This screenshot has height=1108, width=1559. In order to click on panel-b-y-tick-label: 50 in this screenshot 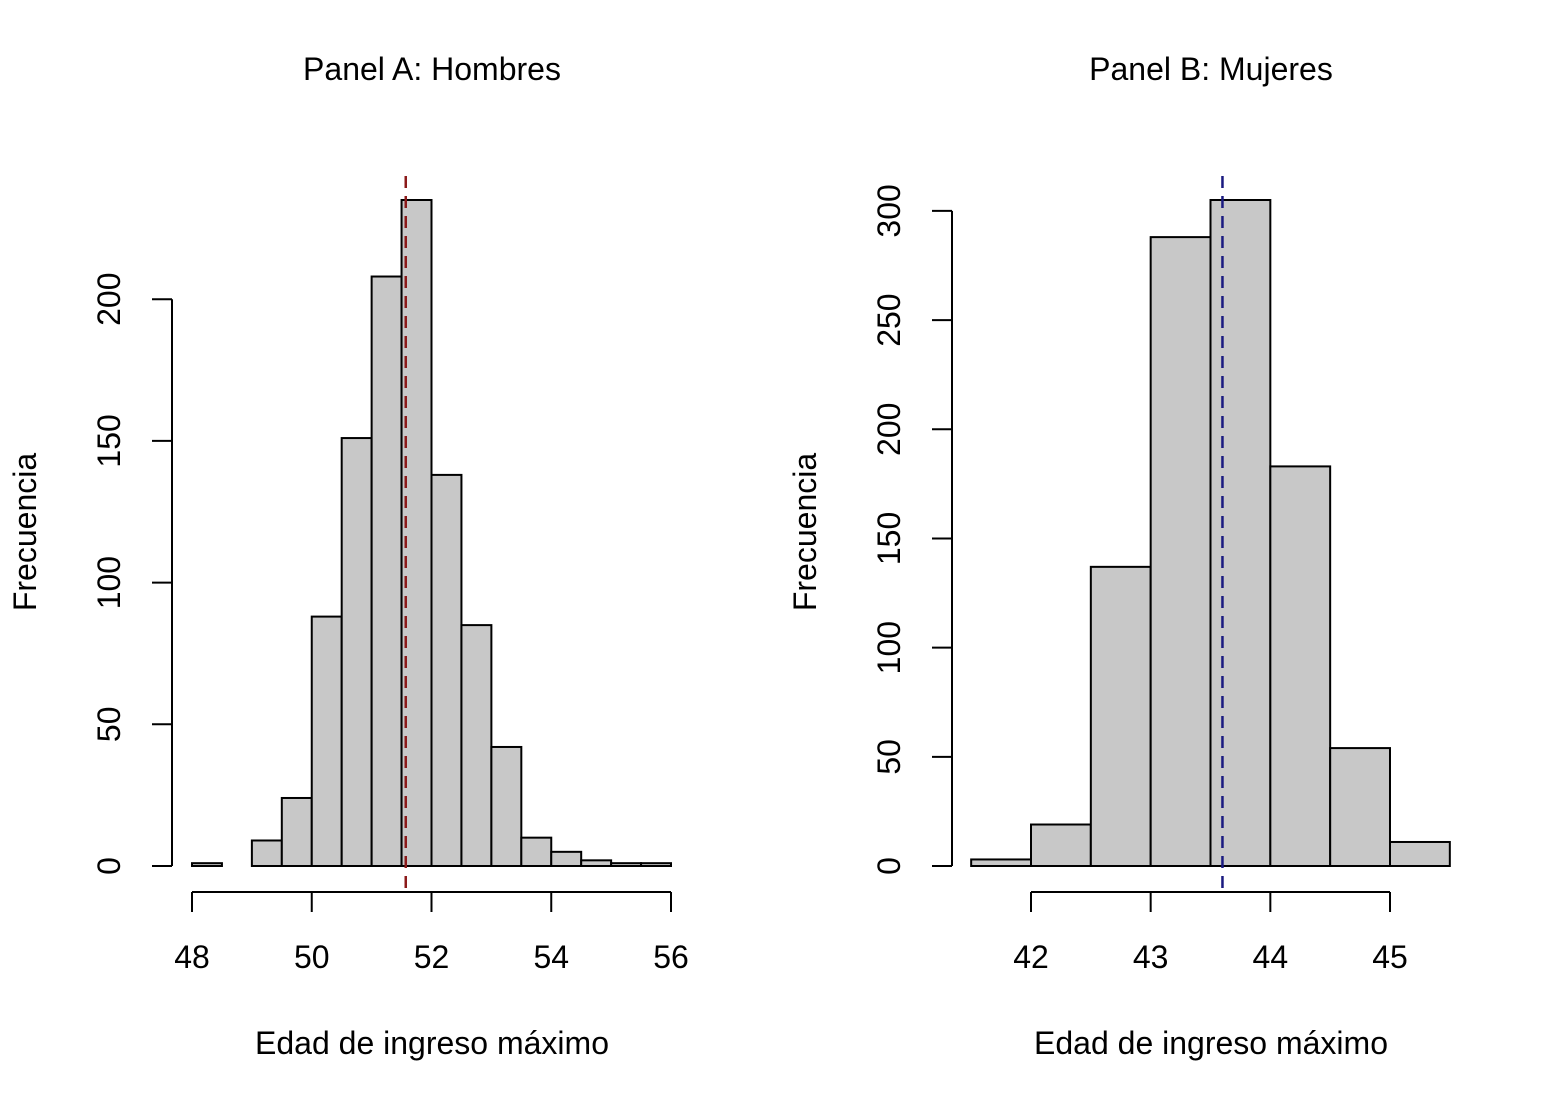, I will do `click(889, 757)`.